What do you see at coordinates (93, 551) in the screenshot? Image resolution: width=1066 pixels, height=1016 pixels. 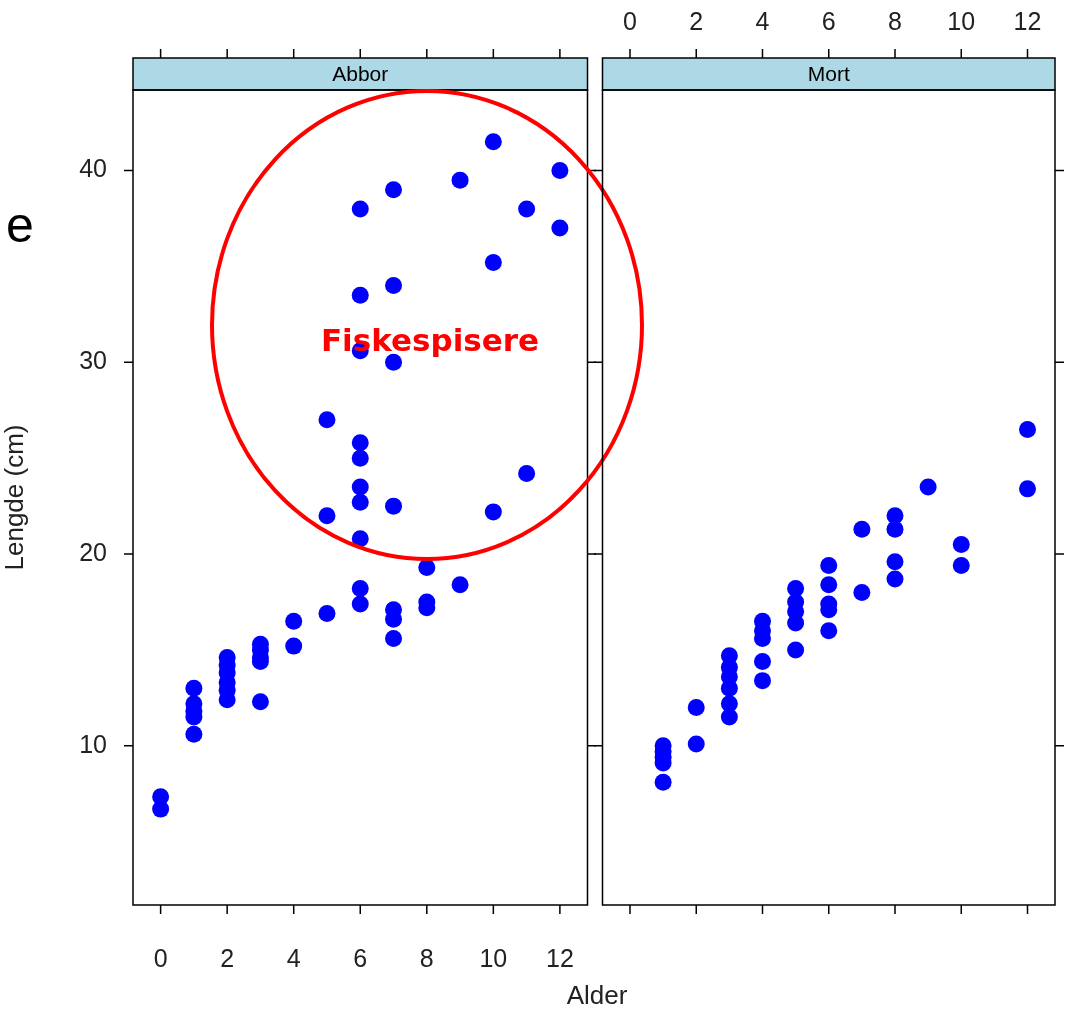 I see `y-tick-label: 20` at bounding box center [93, 551].